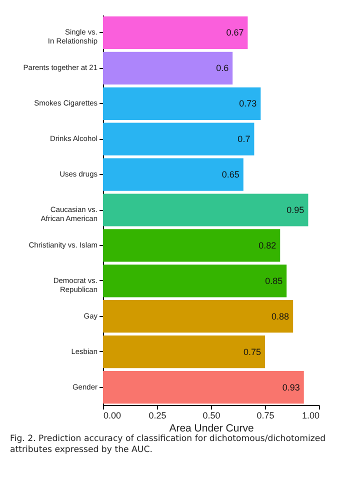 The width and height of the screenshot is (343, 481). I want to click on x-tick-label: 0.75, so click(265, 415).